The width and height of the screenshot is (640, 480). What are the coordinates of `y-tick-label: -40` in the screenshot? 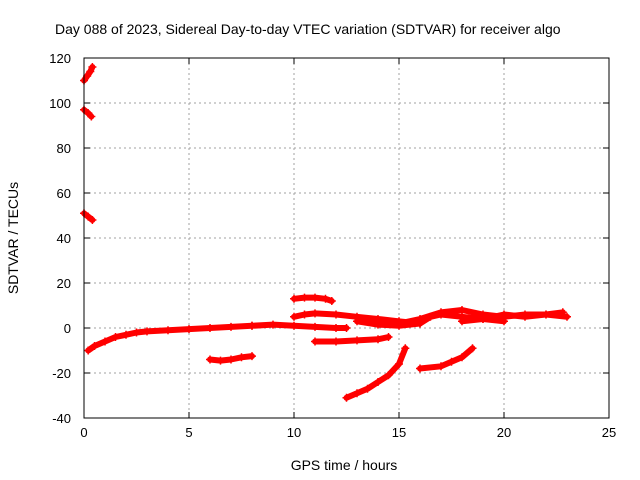 It's located at (61, 418).